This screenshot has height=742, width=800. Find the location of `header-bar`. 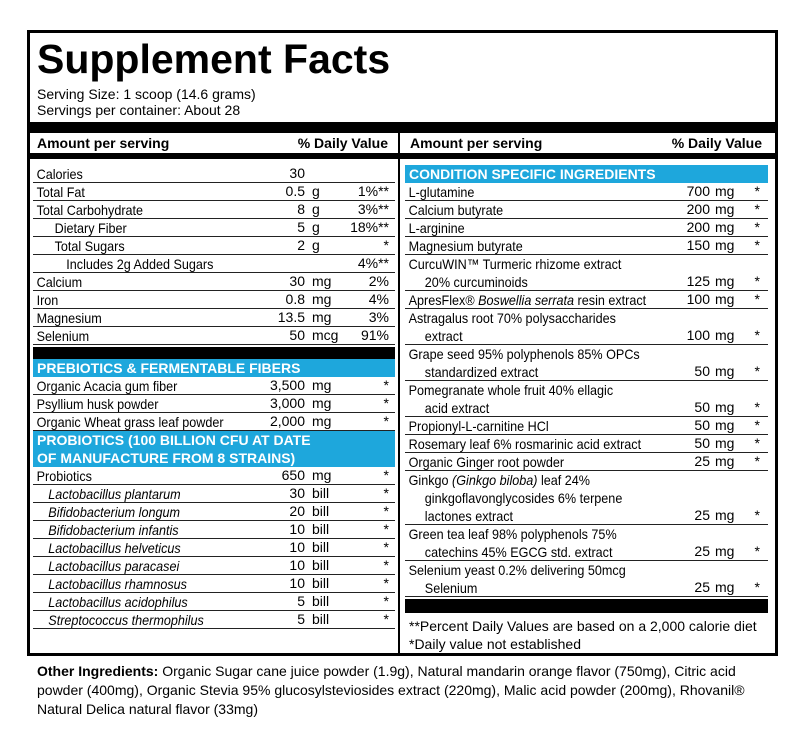

header-bar is located at coordinates (402, 156).